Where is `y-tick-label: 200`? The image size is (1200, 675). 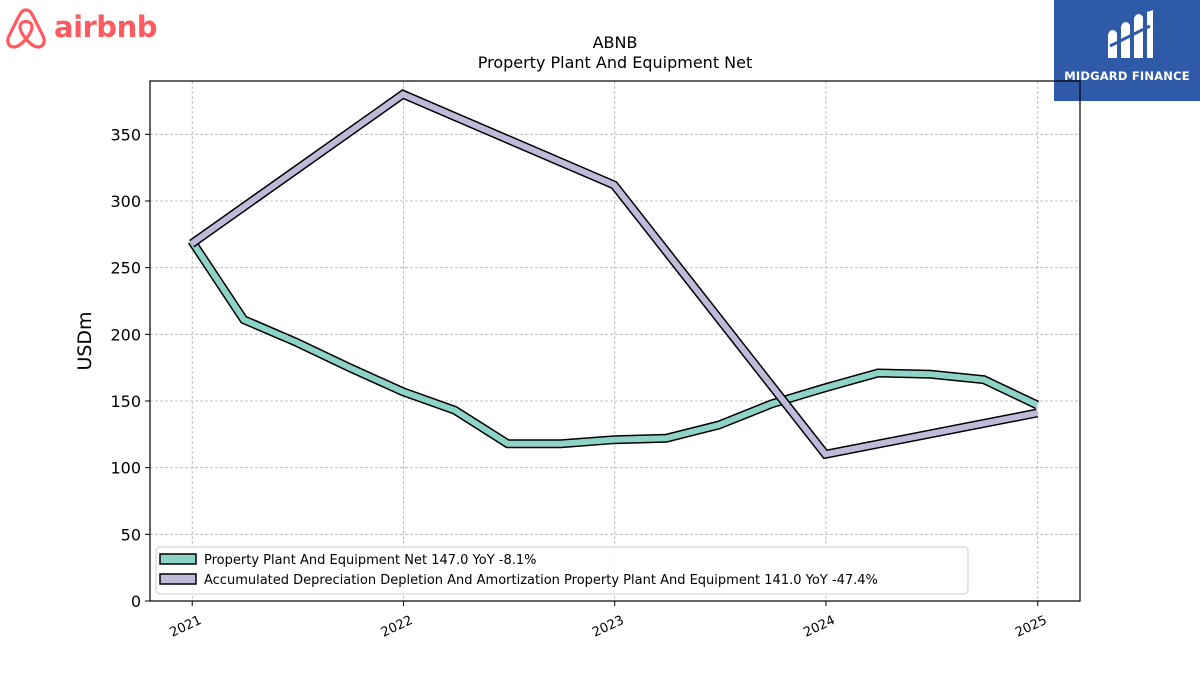 y-tick-label: 200 is located at coordinates (125, 334).